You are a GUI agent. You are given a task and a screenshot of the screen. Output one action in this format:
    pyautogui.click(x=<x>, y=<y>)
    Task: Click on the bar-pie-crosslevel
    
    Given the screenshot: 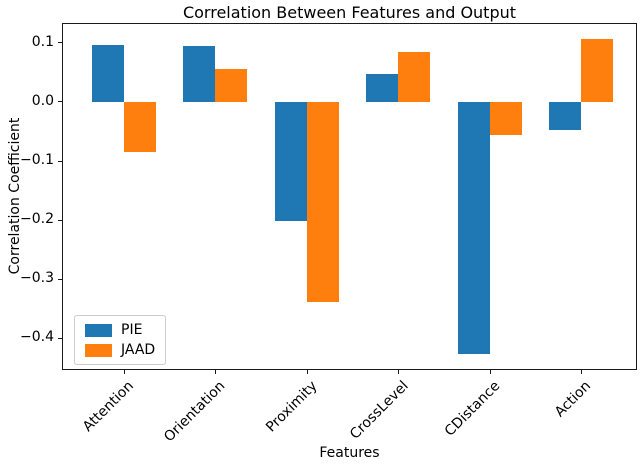 What is the action you would take?
    pyautogui.click(x=382, y=87)
    